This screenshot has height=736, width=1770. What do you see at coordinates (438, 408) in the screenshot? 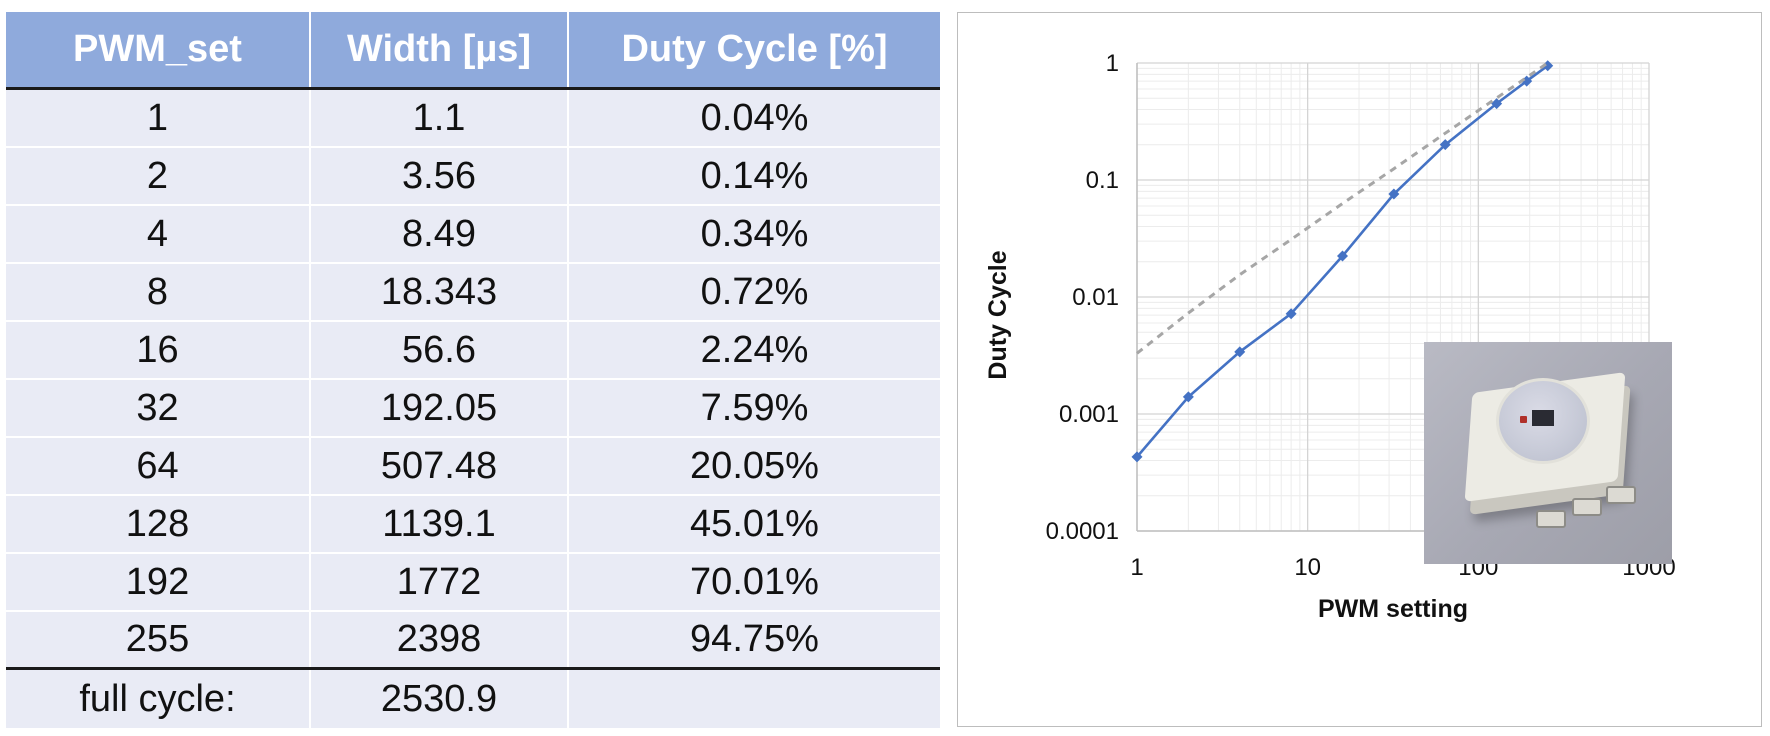
I see `cell-width: 192.05` at bounding box center [438, 408].